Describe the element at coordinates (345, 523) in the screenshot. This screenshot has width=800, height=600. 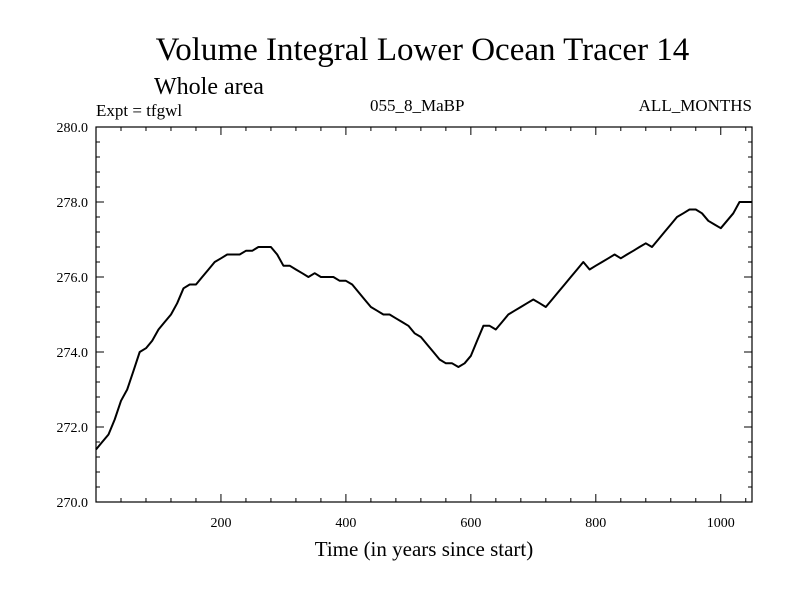
I see `x-tick-label: 400` at that location.